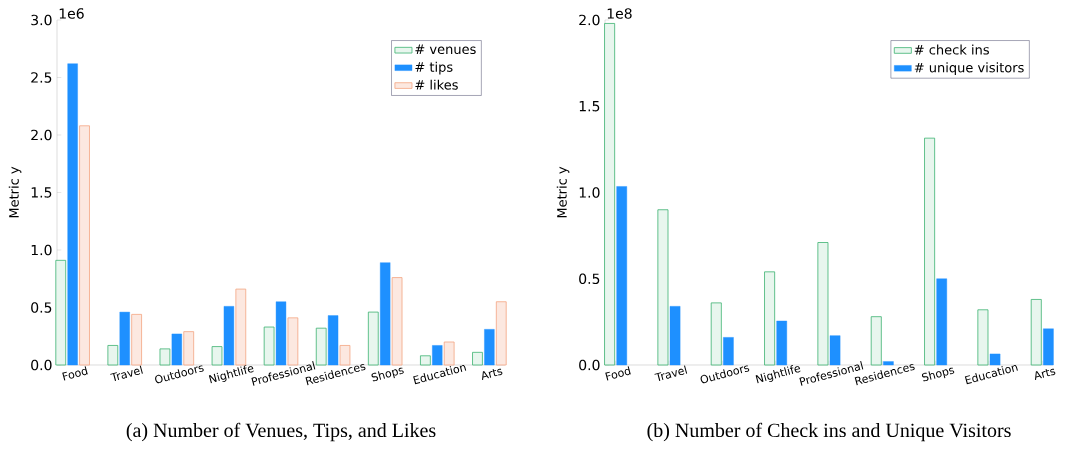 The image size is (1077, 450). What do you see at coordinates (778, 374) in the screenshot?
I see `x-tick-label: Nightlife` at bounding box center [778, 374].